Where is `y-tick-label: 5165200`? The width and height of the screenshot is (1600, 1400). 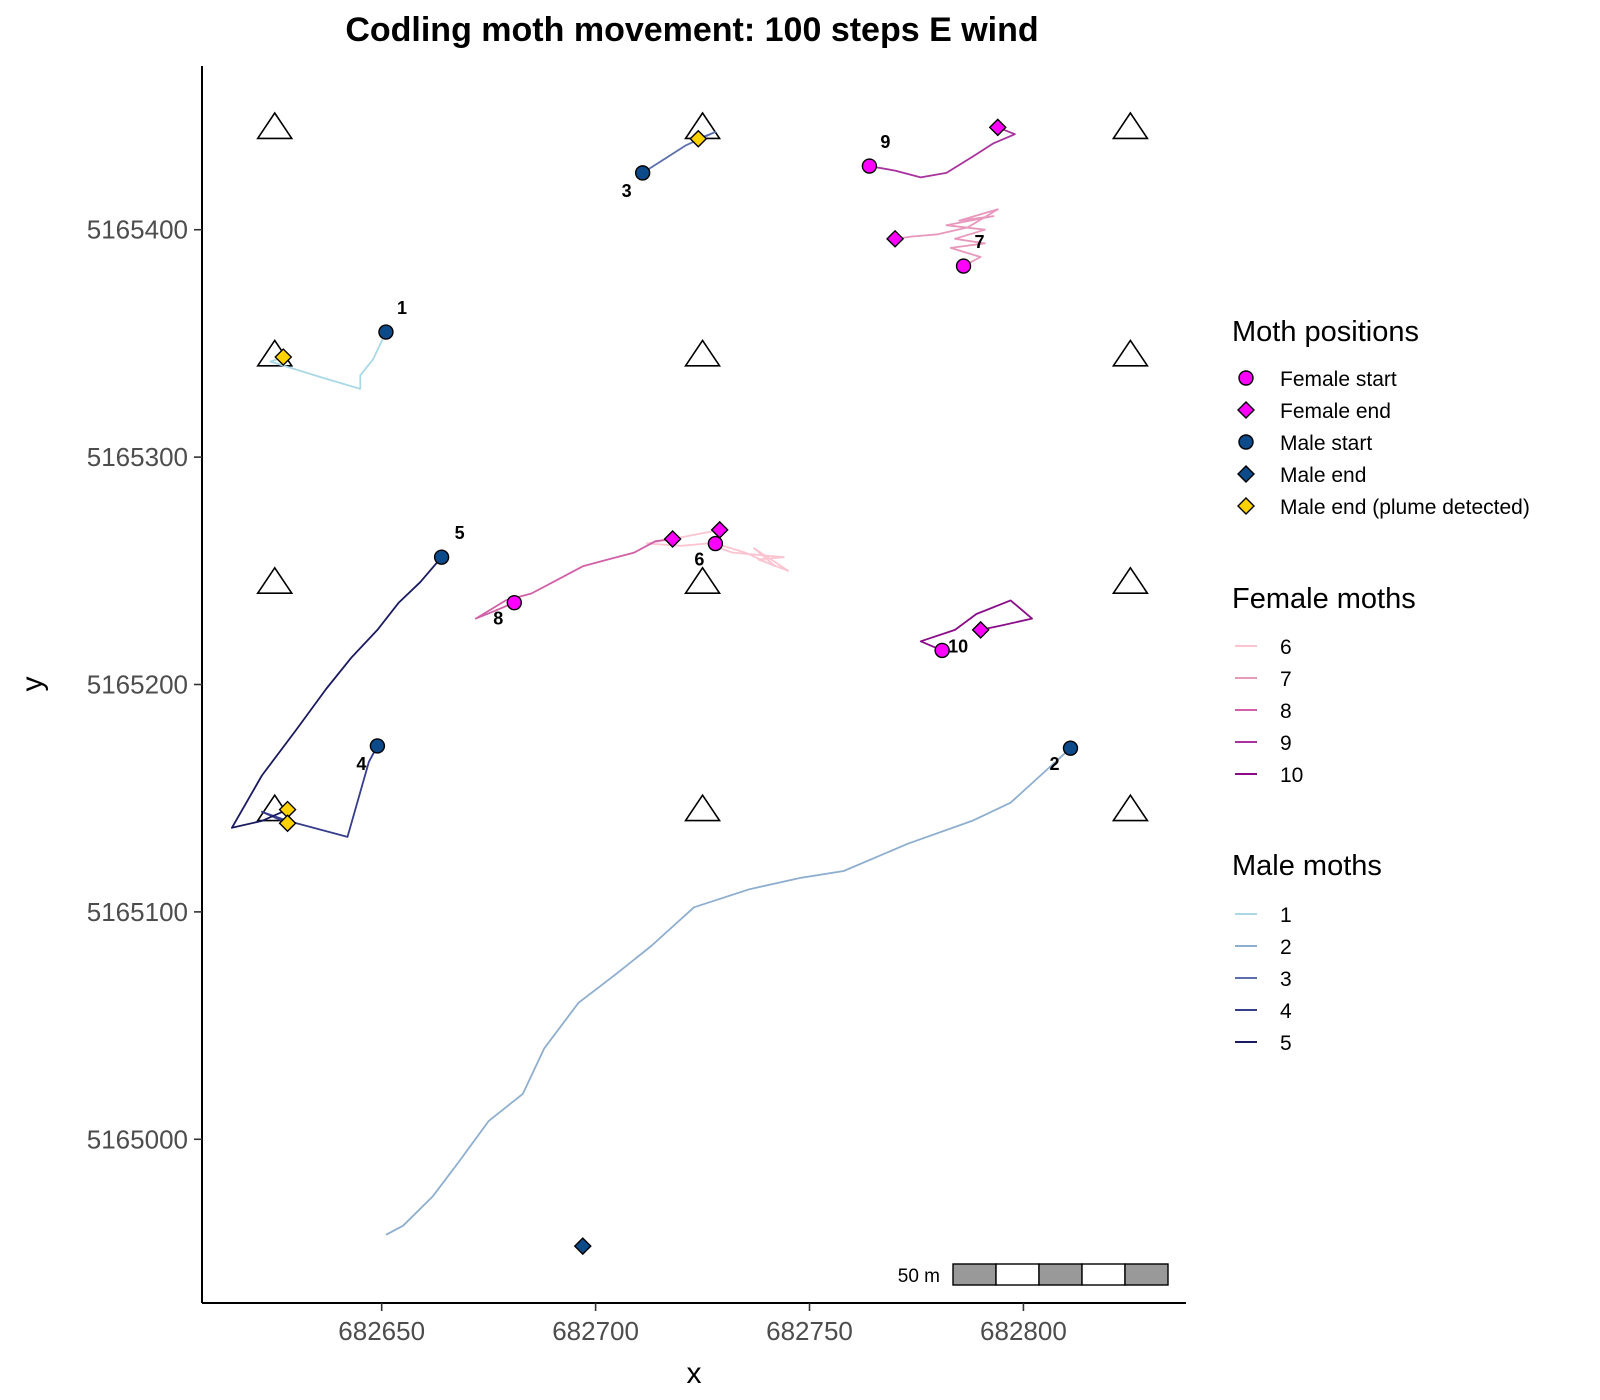
y-tick-label: 5165200 is located at coordinates (137, 685).